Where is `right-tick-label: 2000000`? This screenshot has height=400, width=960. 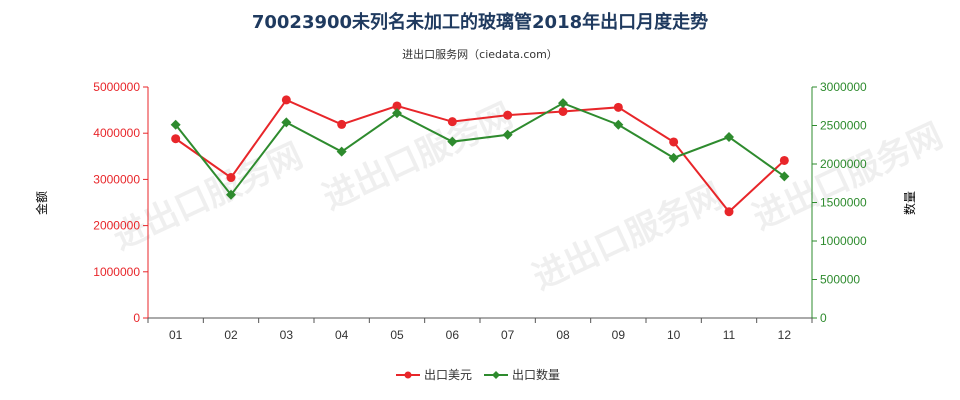 right-tick-label: 2000000 is located at coordinates (843, 164).